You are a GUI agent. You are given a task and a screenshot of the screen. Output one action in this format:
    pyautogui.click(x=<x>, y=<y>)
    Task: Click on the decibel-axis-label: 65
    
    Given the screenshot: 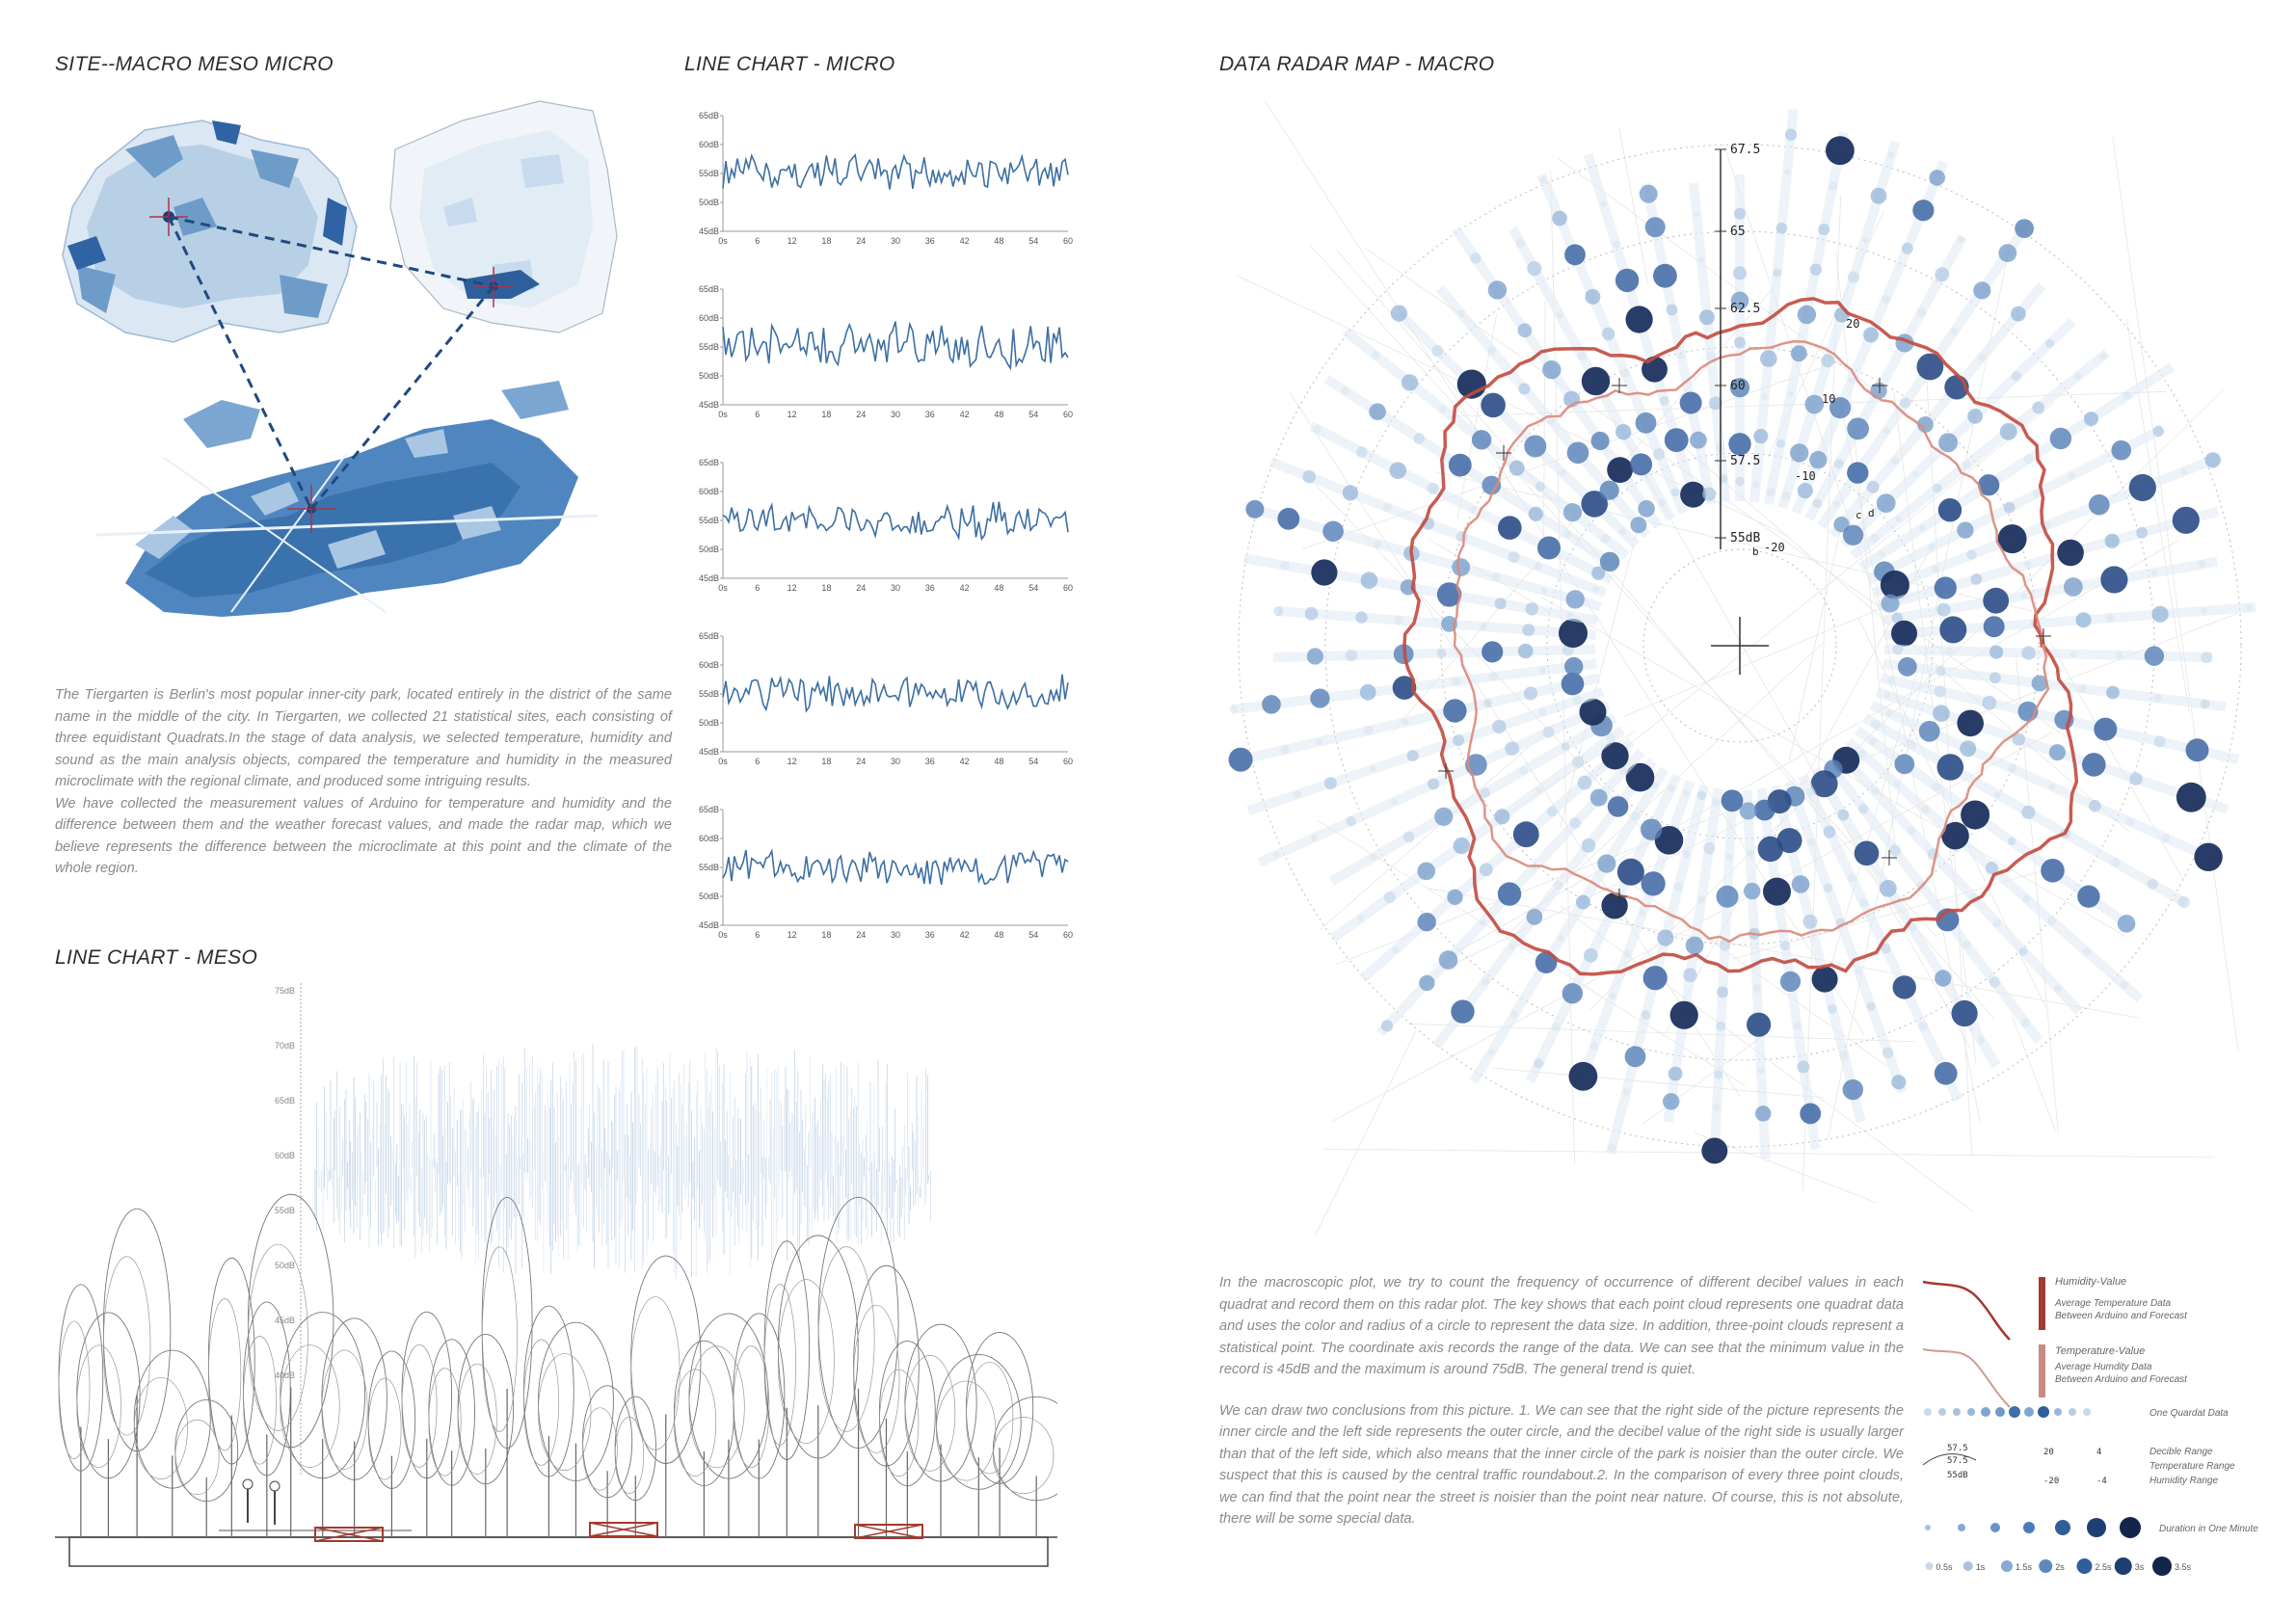 What is the action you would take?
    pyautogui.click(x=1738, y=232)
    